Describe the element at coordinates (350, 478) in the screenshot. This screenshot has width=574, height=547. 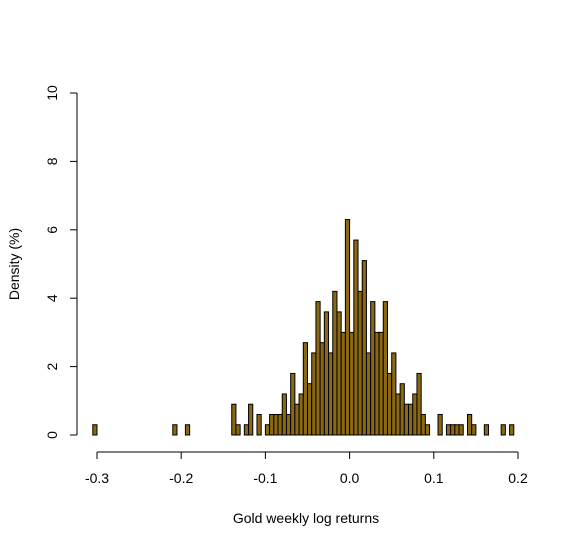
I see `x-tick-label: 0.0` at that location.